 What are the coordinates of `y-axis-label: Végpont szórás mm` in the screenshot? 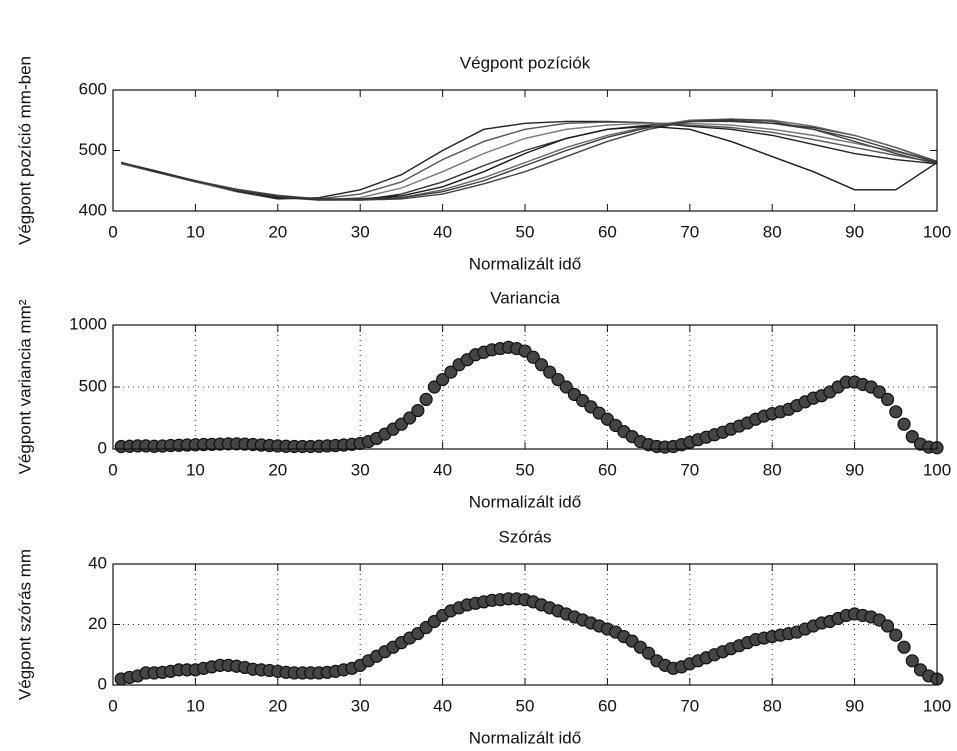 It's located at (24, 624).